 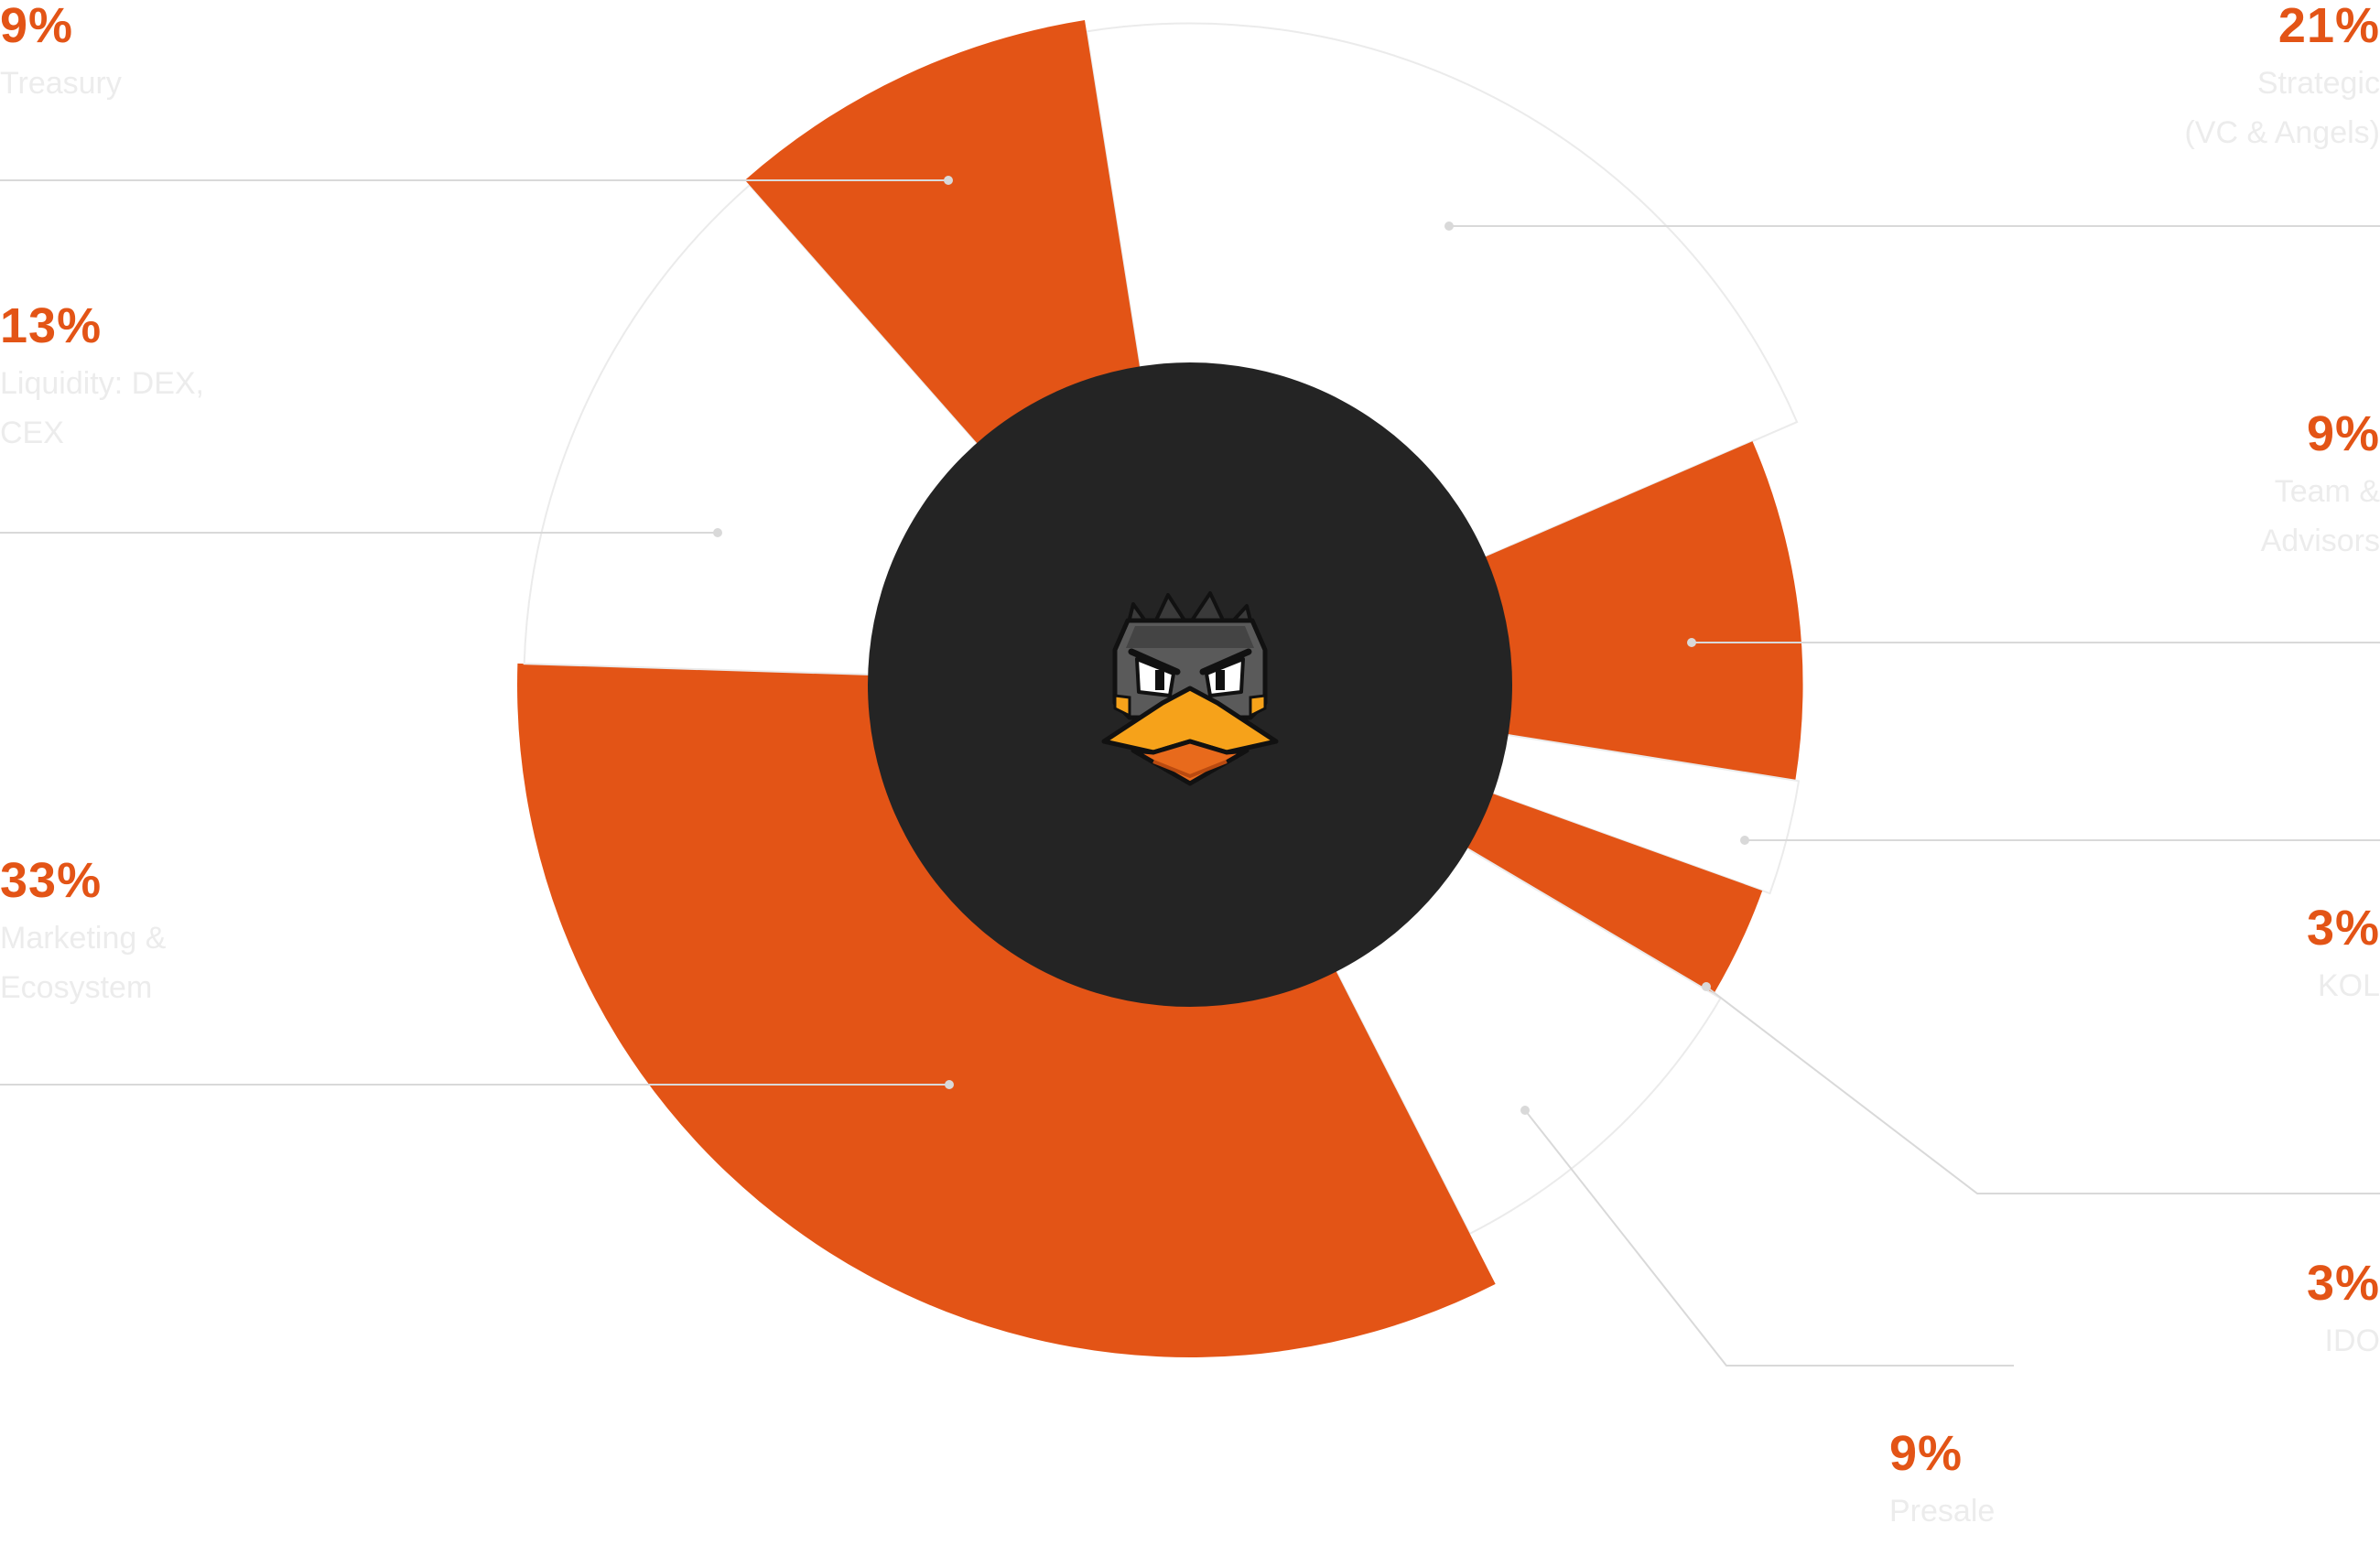 I want to click on callout-ido: 3% IDO, so click(x=2343, y=1311).